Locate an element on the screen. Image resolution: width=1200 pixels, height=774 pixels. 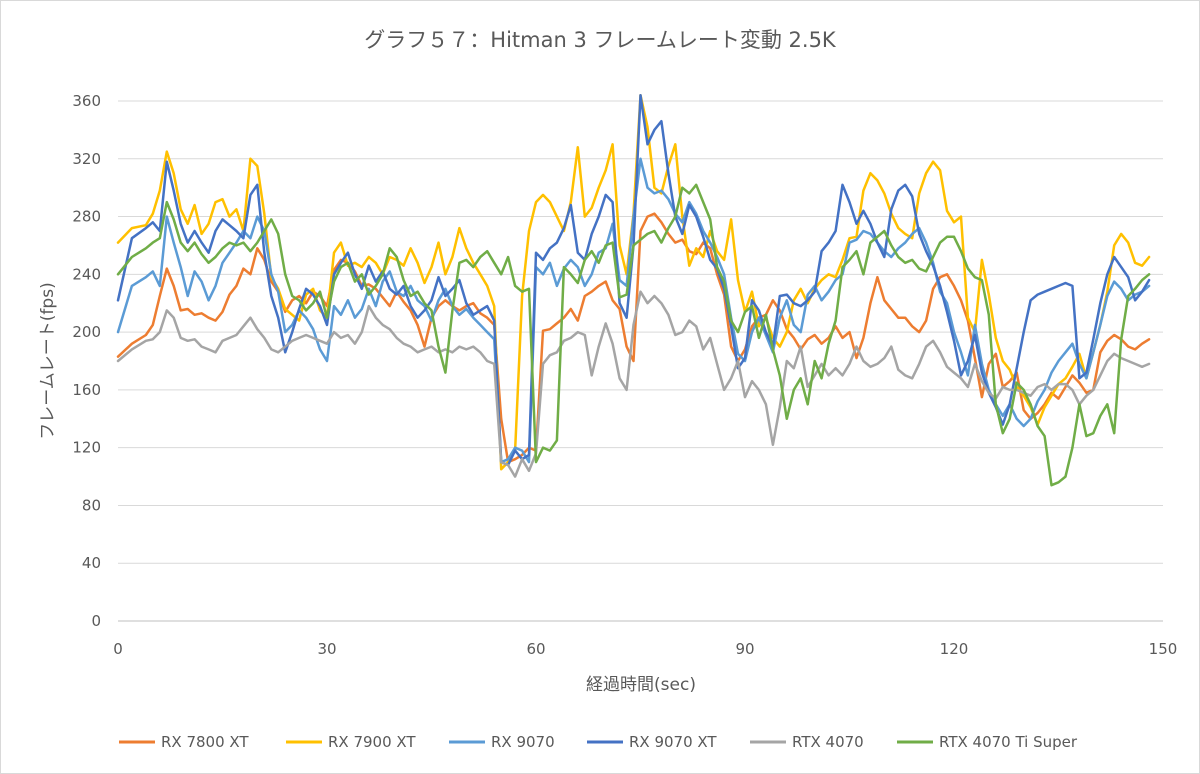
y-tick-label: 120 is located at coordinates (86, 448).